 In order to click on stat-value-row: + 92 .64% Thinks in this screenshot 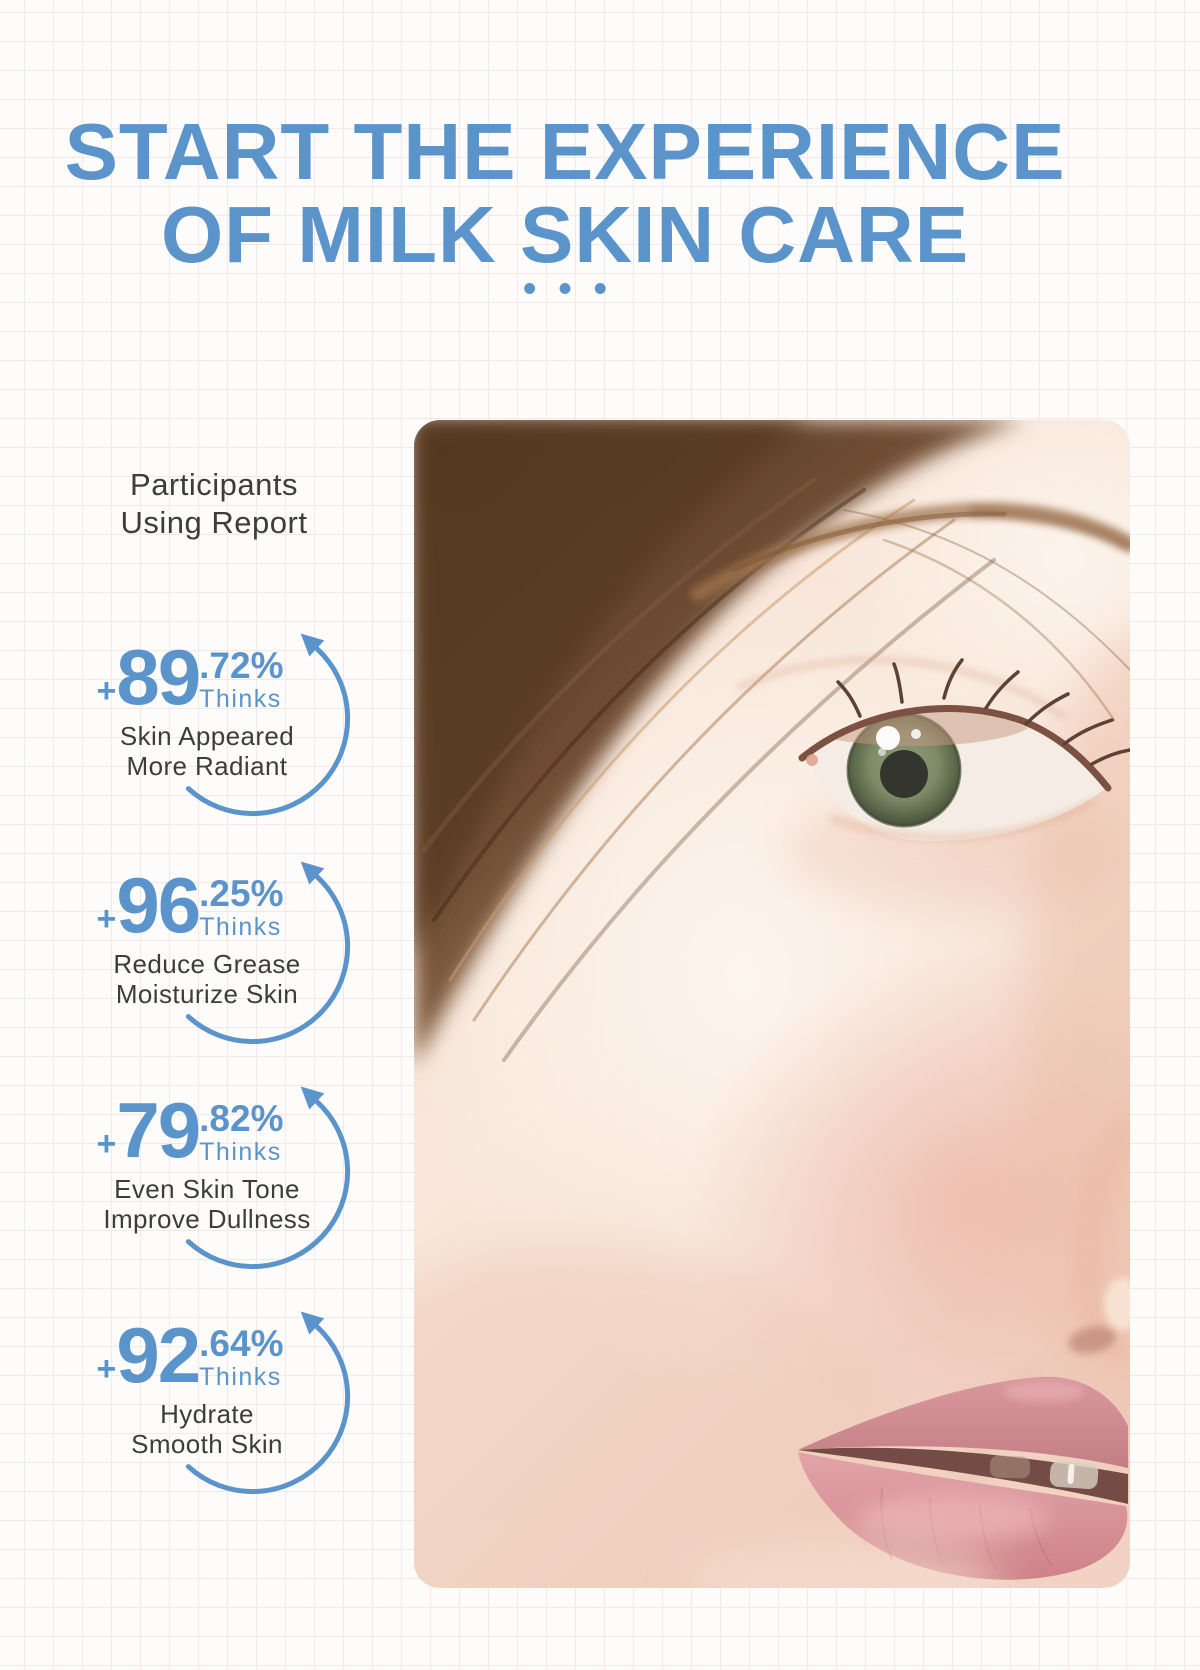, I will do `click(214, 1355)`.